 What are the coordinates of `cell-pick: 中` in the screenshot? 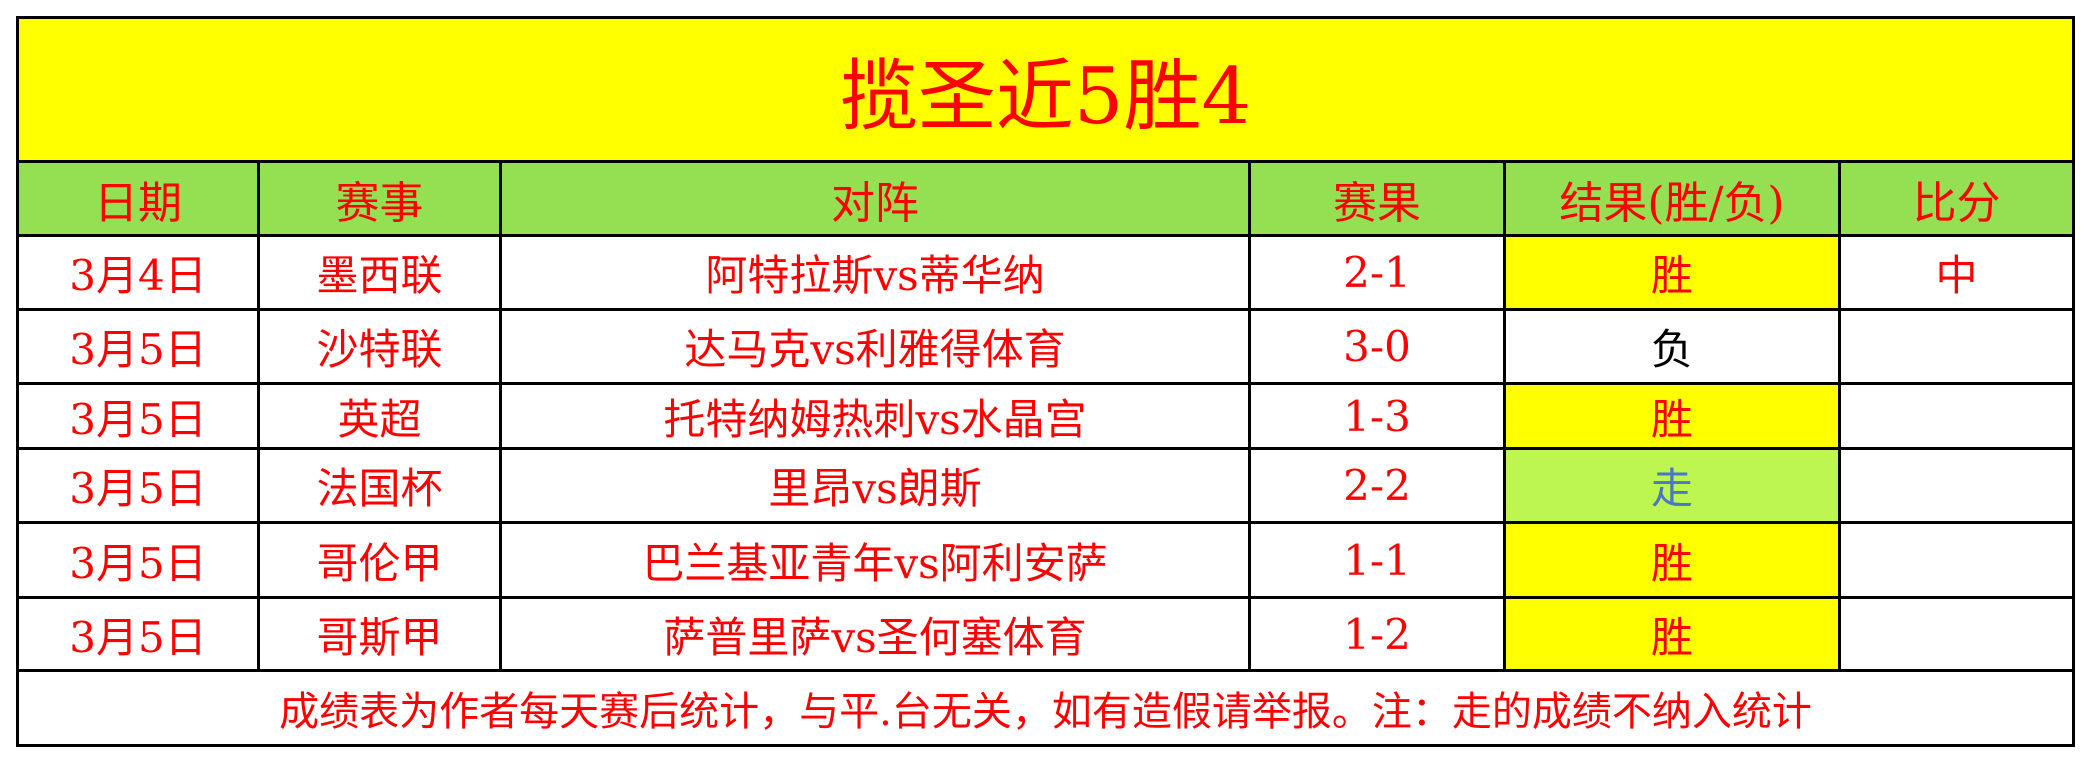 It's located at (1956, 272).